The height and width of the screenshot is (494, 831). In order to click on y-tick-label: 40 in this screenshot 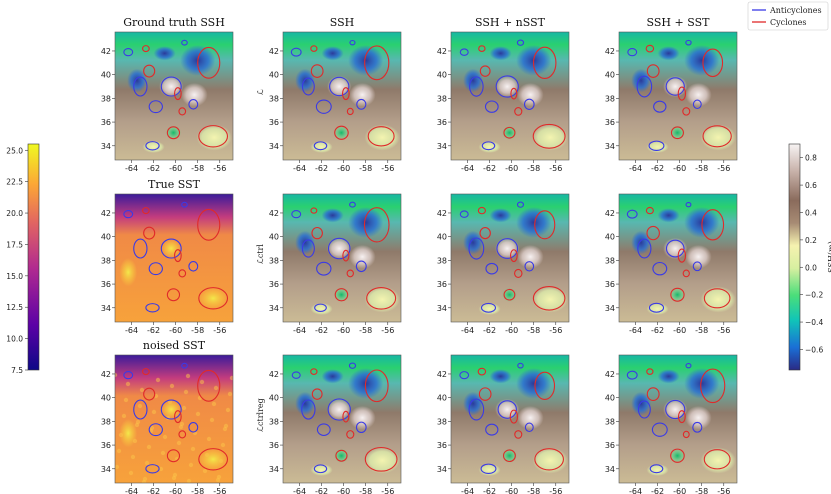, I will do `click(442, 75)`.